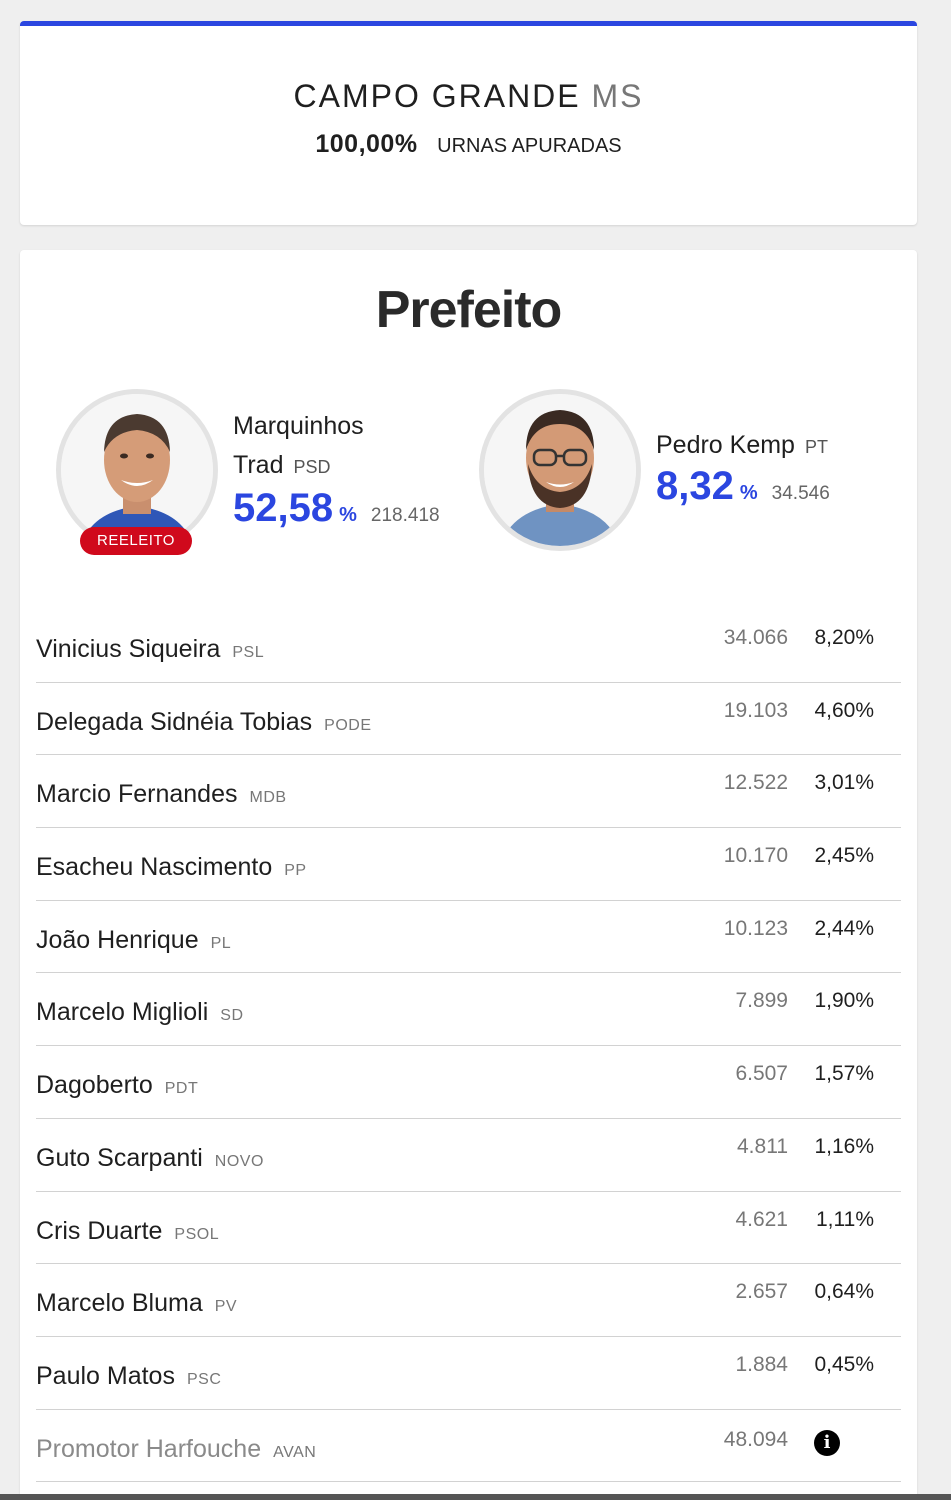 The height and width of the screenshot is (1500, 951). I want to click on candidate-votes: 4.811, so click(762, 1146).